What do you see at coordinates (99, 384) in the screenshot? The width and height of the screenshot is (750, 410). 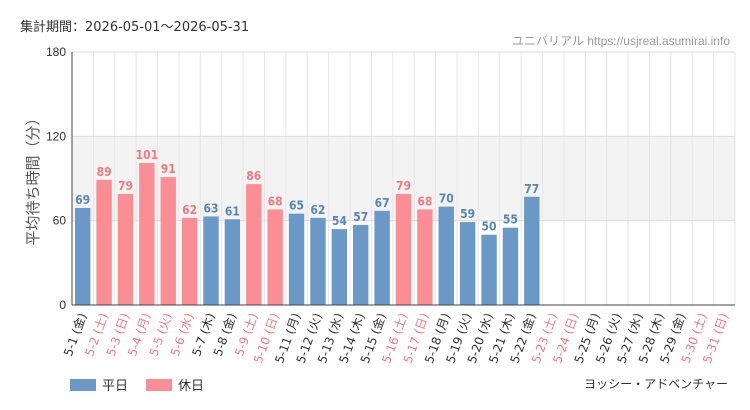 I see `legend-item-weekday: 平日` at bounding box center [99, 384].